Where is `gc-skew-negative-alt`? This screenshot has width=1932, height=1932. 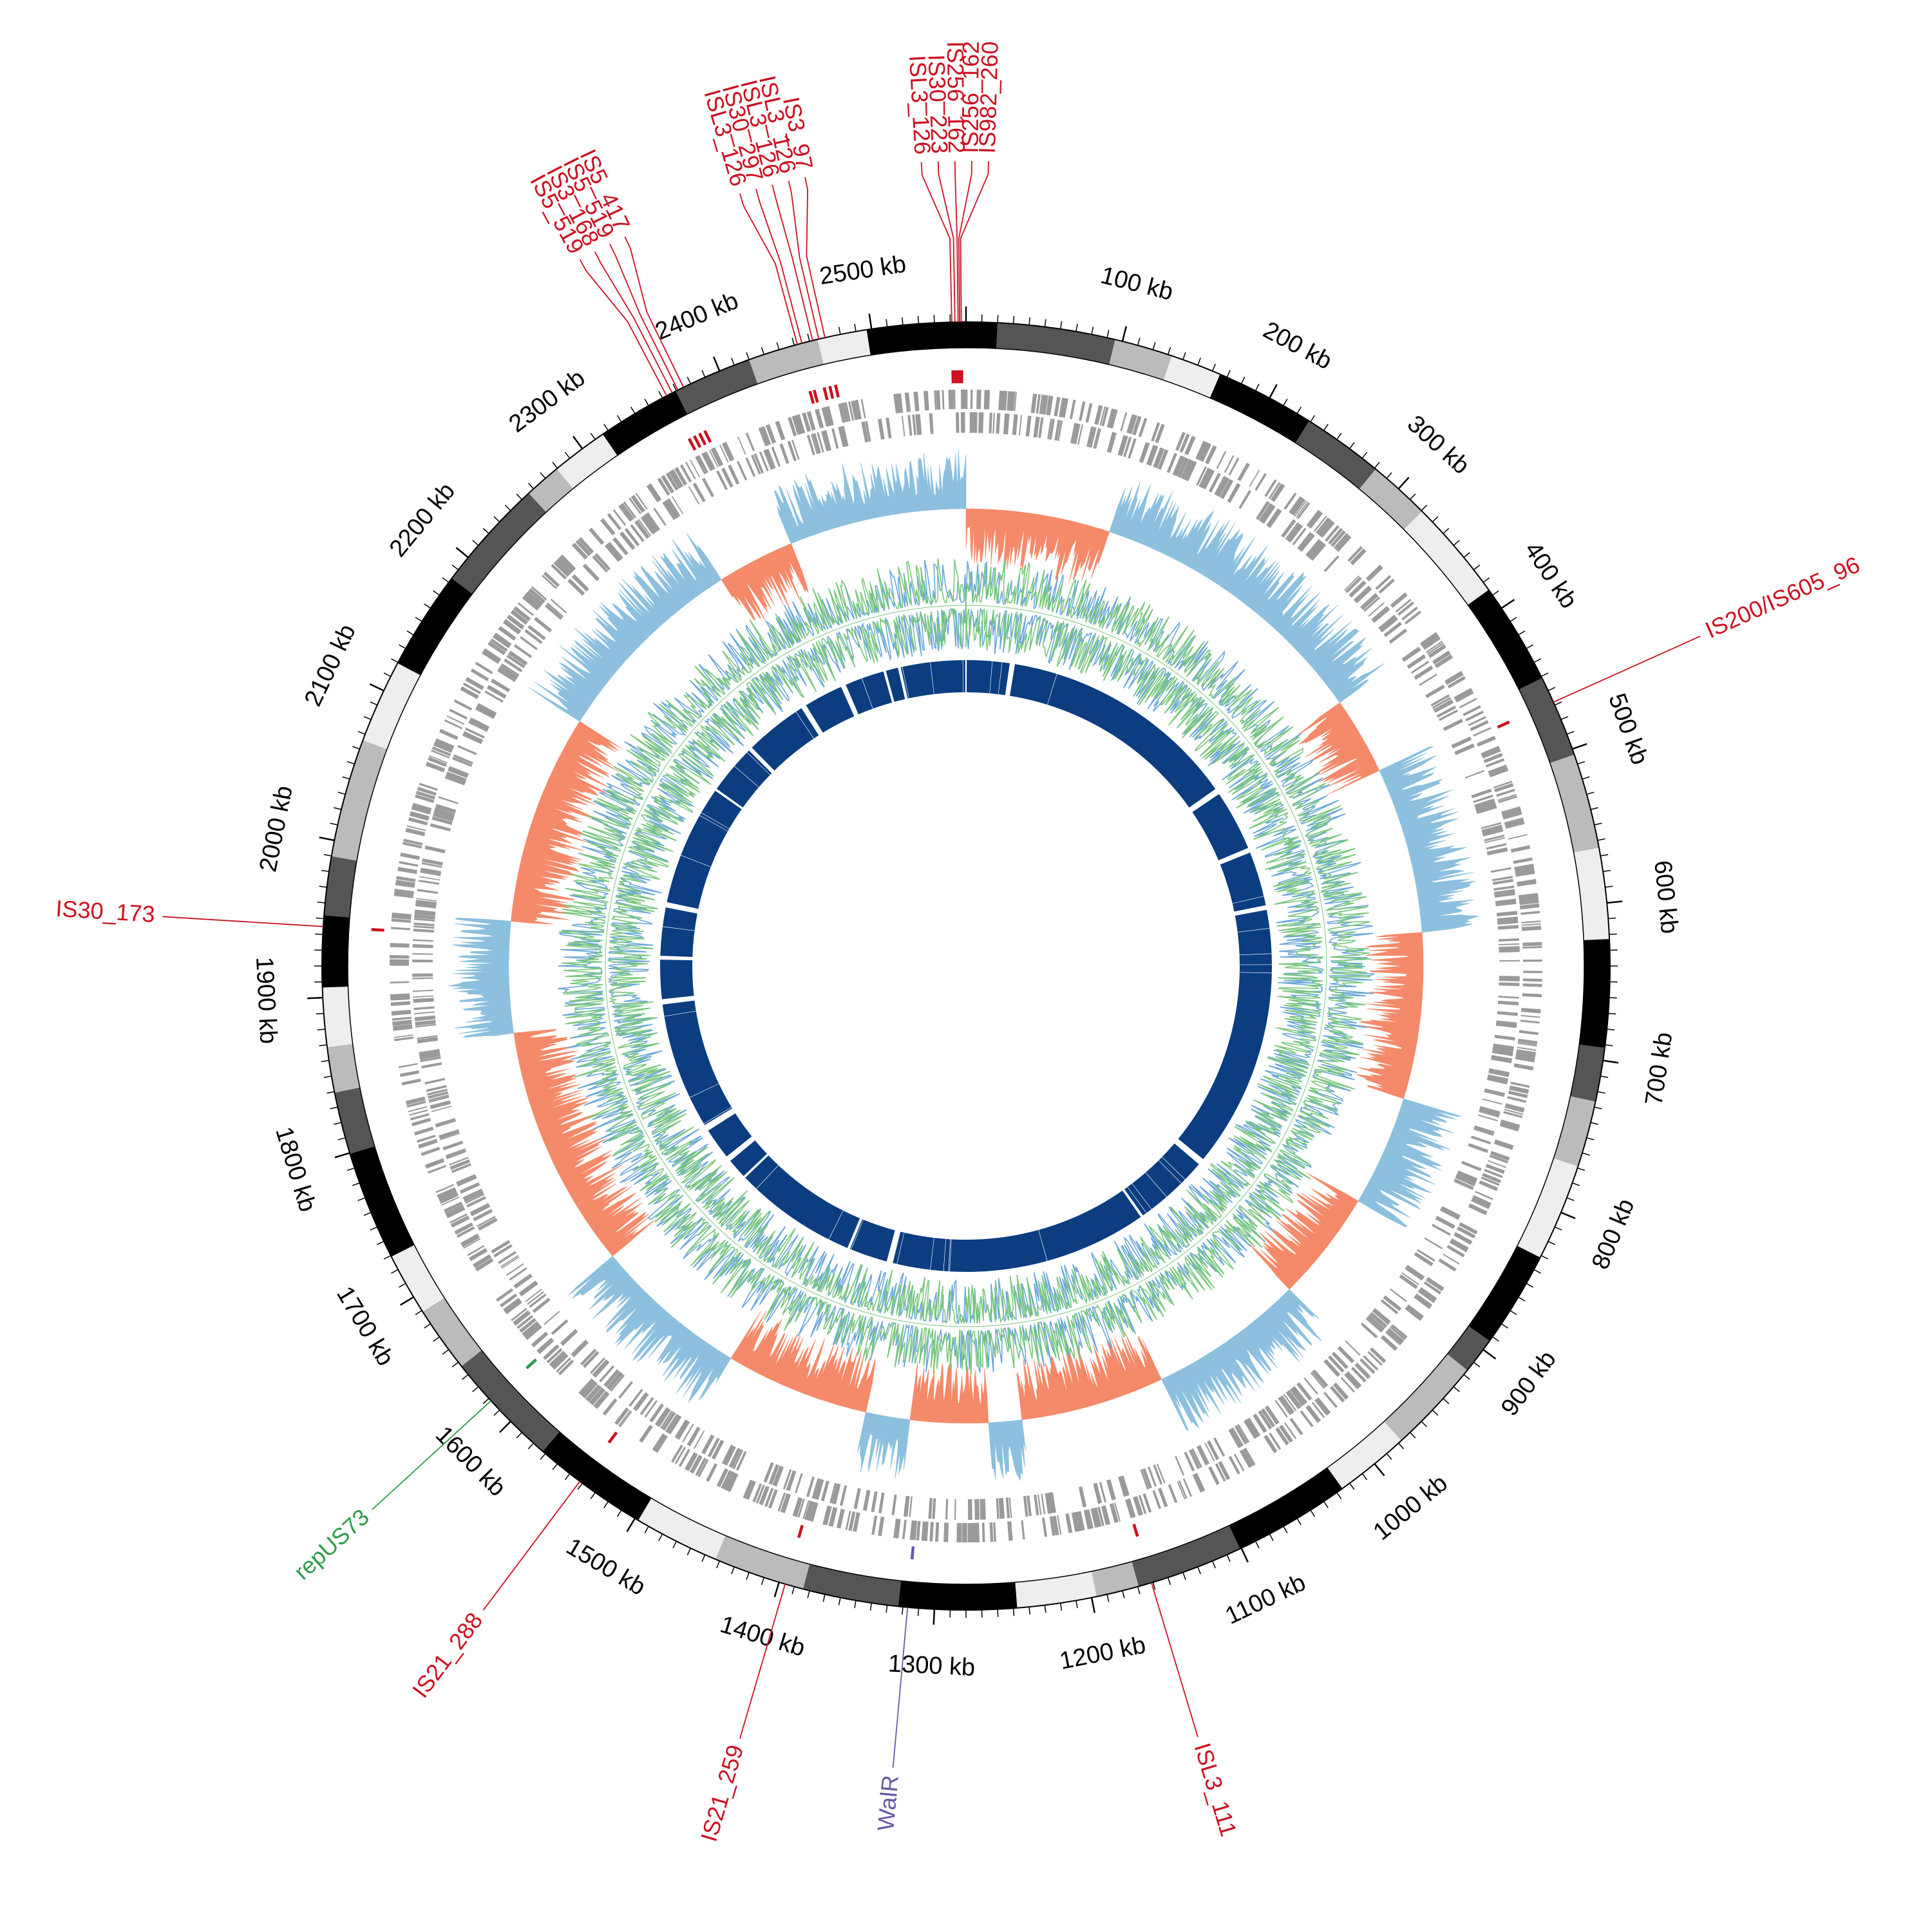 gc-skew-negative-alt is located at coordinates (966, 965).